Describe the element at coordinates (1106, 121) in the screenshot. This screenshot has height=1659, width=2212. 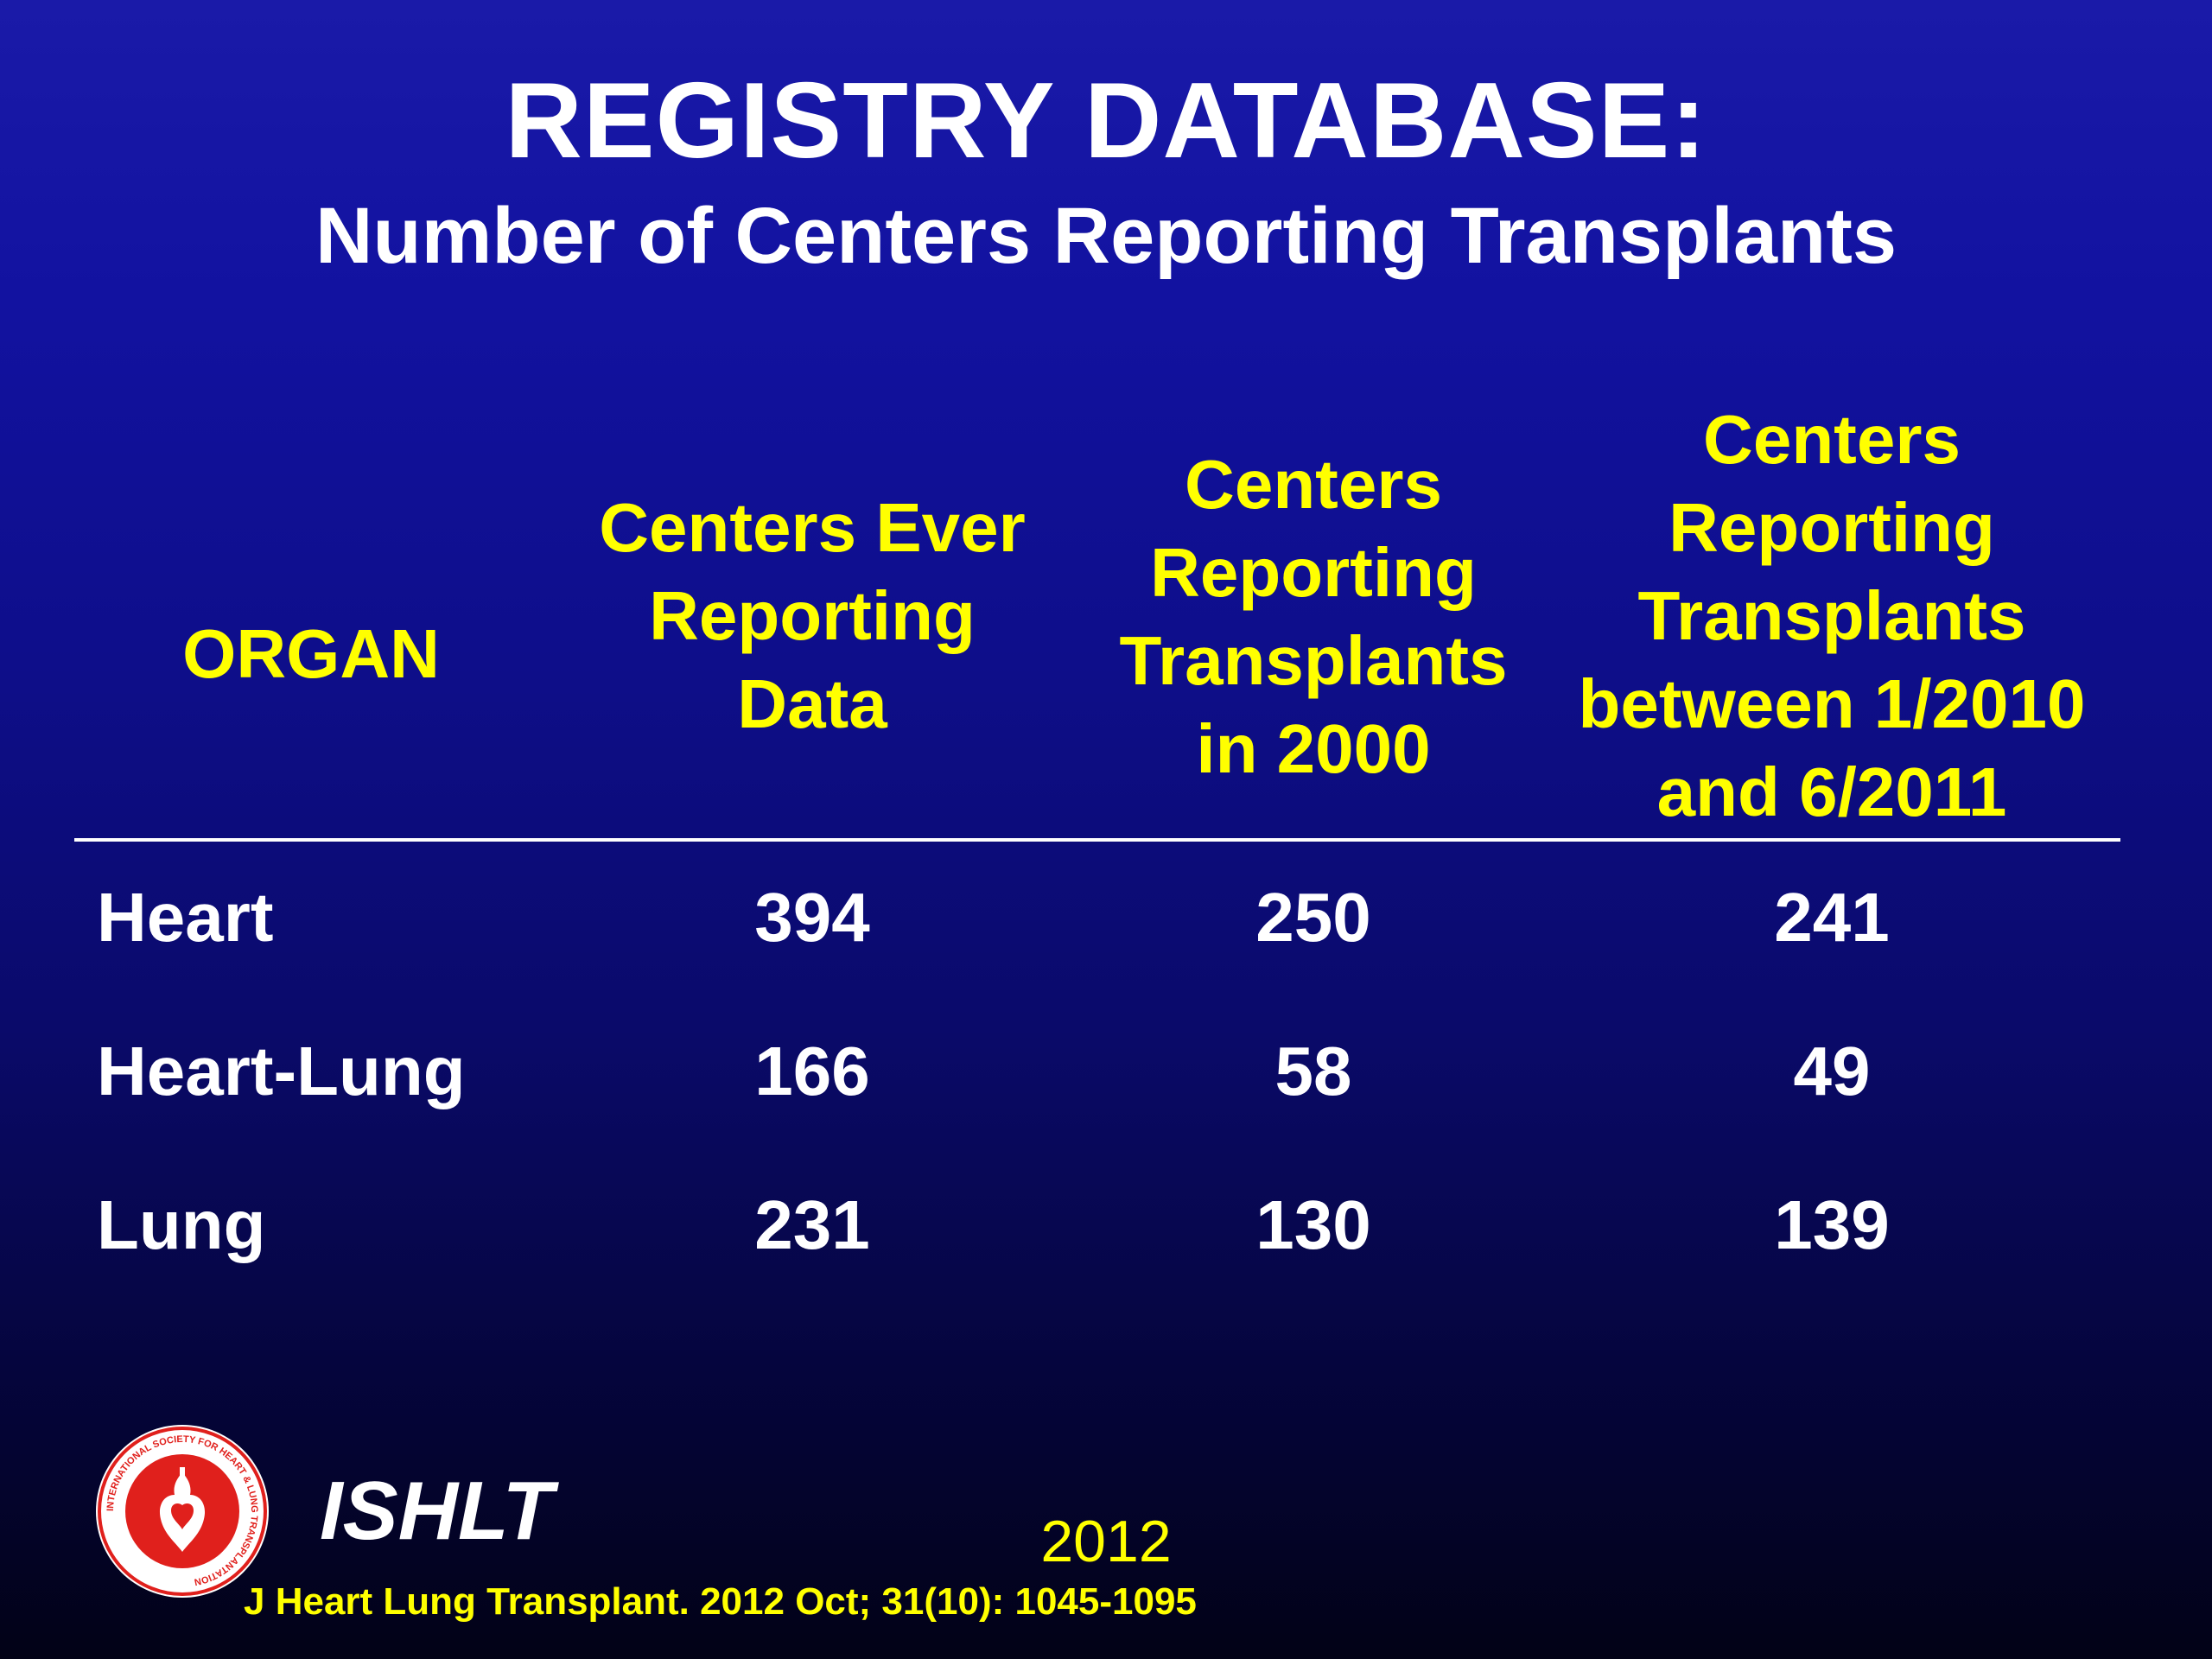
I see `slide-title: REGISTRY DATABASE:` at that location.